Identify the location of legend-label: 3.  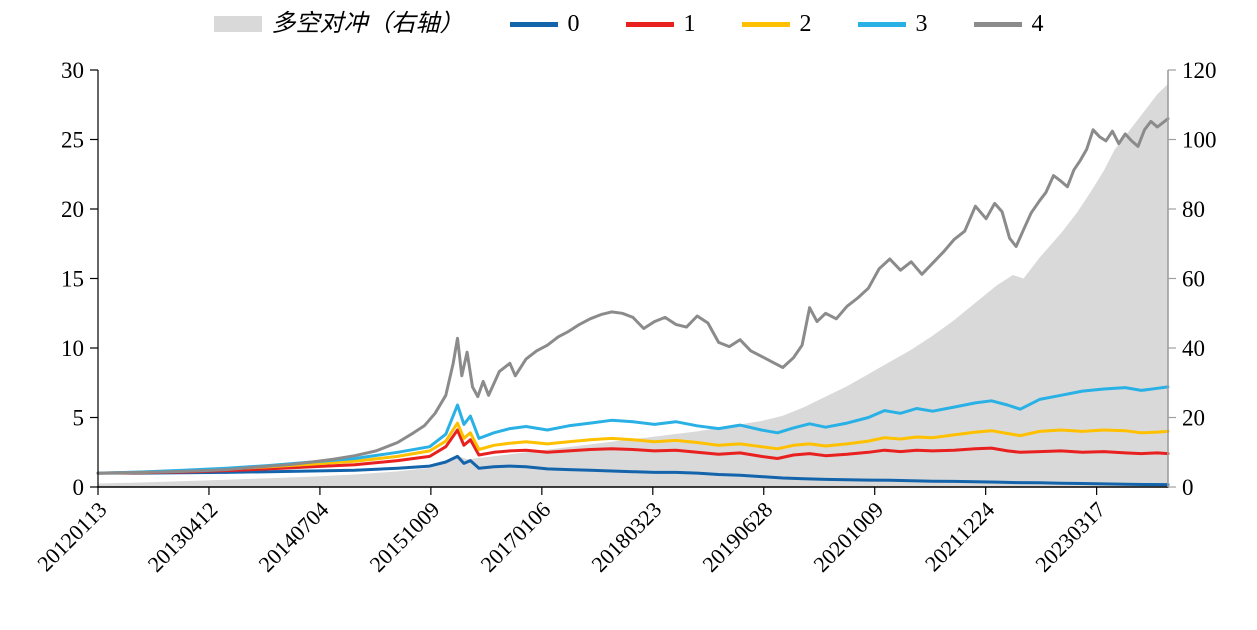
(921, 24).